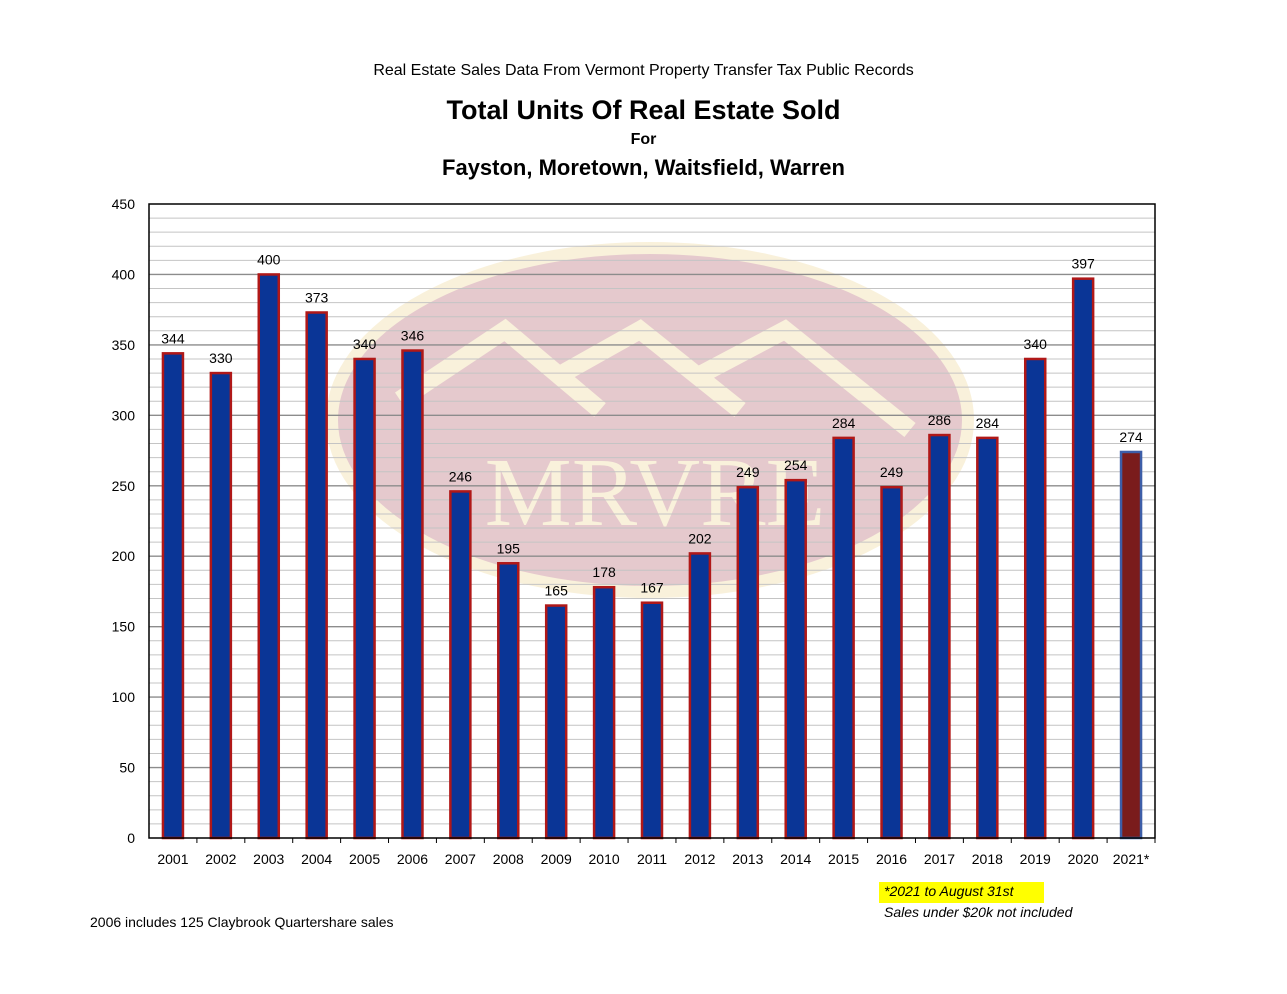  Describe the element at coordinates (127, 768) in the screenshot. I see `y-tick-label: 50` at that location.